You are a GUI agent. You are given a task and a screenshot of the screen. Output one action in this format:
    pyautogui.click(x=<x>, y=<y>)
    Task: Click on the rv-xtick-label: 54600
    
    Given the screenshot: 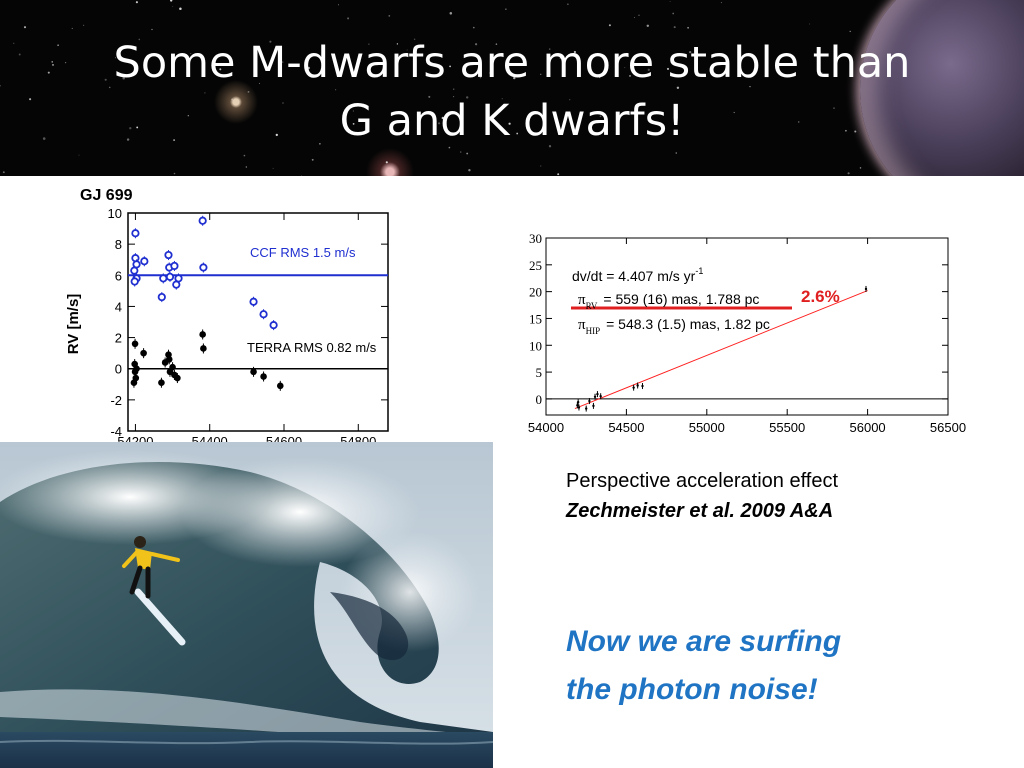 What is the action you would take?
    pyautogui.click(x=284, y=439)
    